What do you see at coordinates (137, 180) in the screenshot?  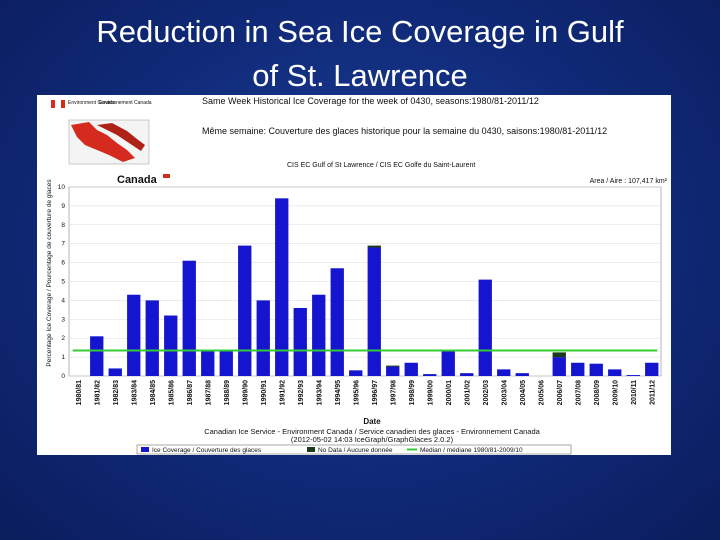 I see `canada-wordmark: Canada` at bounding box center [137, 180].